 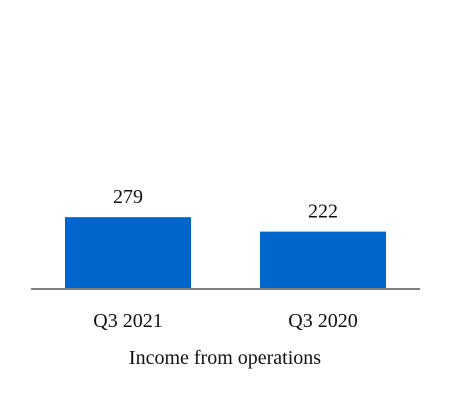 I want to click on bar-q3-2020, so click(x=323, y=259).